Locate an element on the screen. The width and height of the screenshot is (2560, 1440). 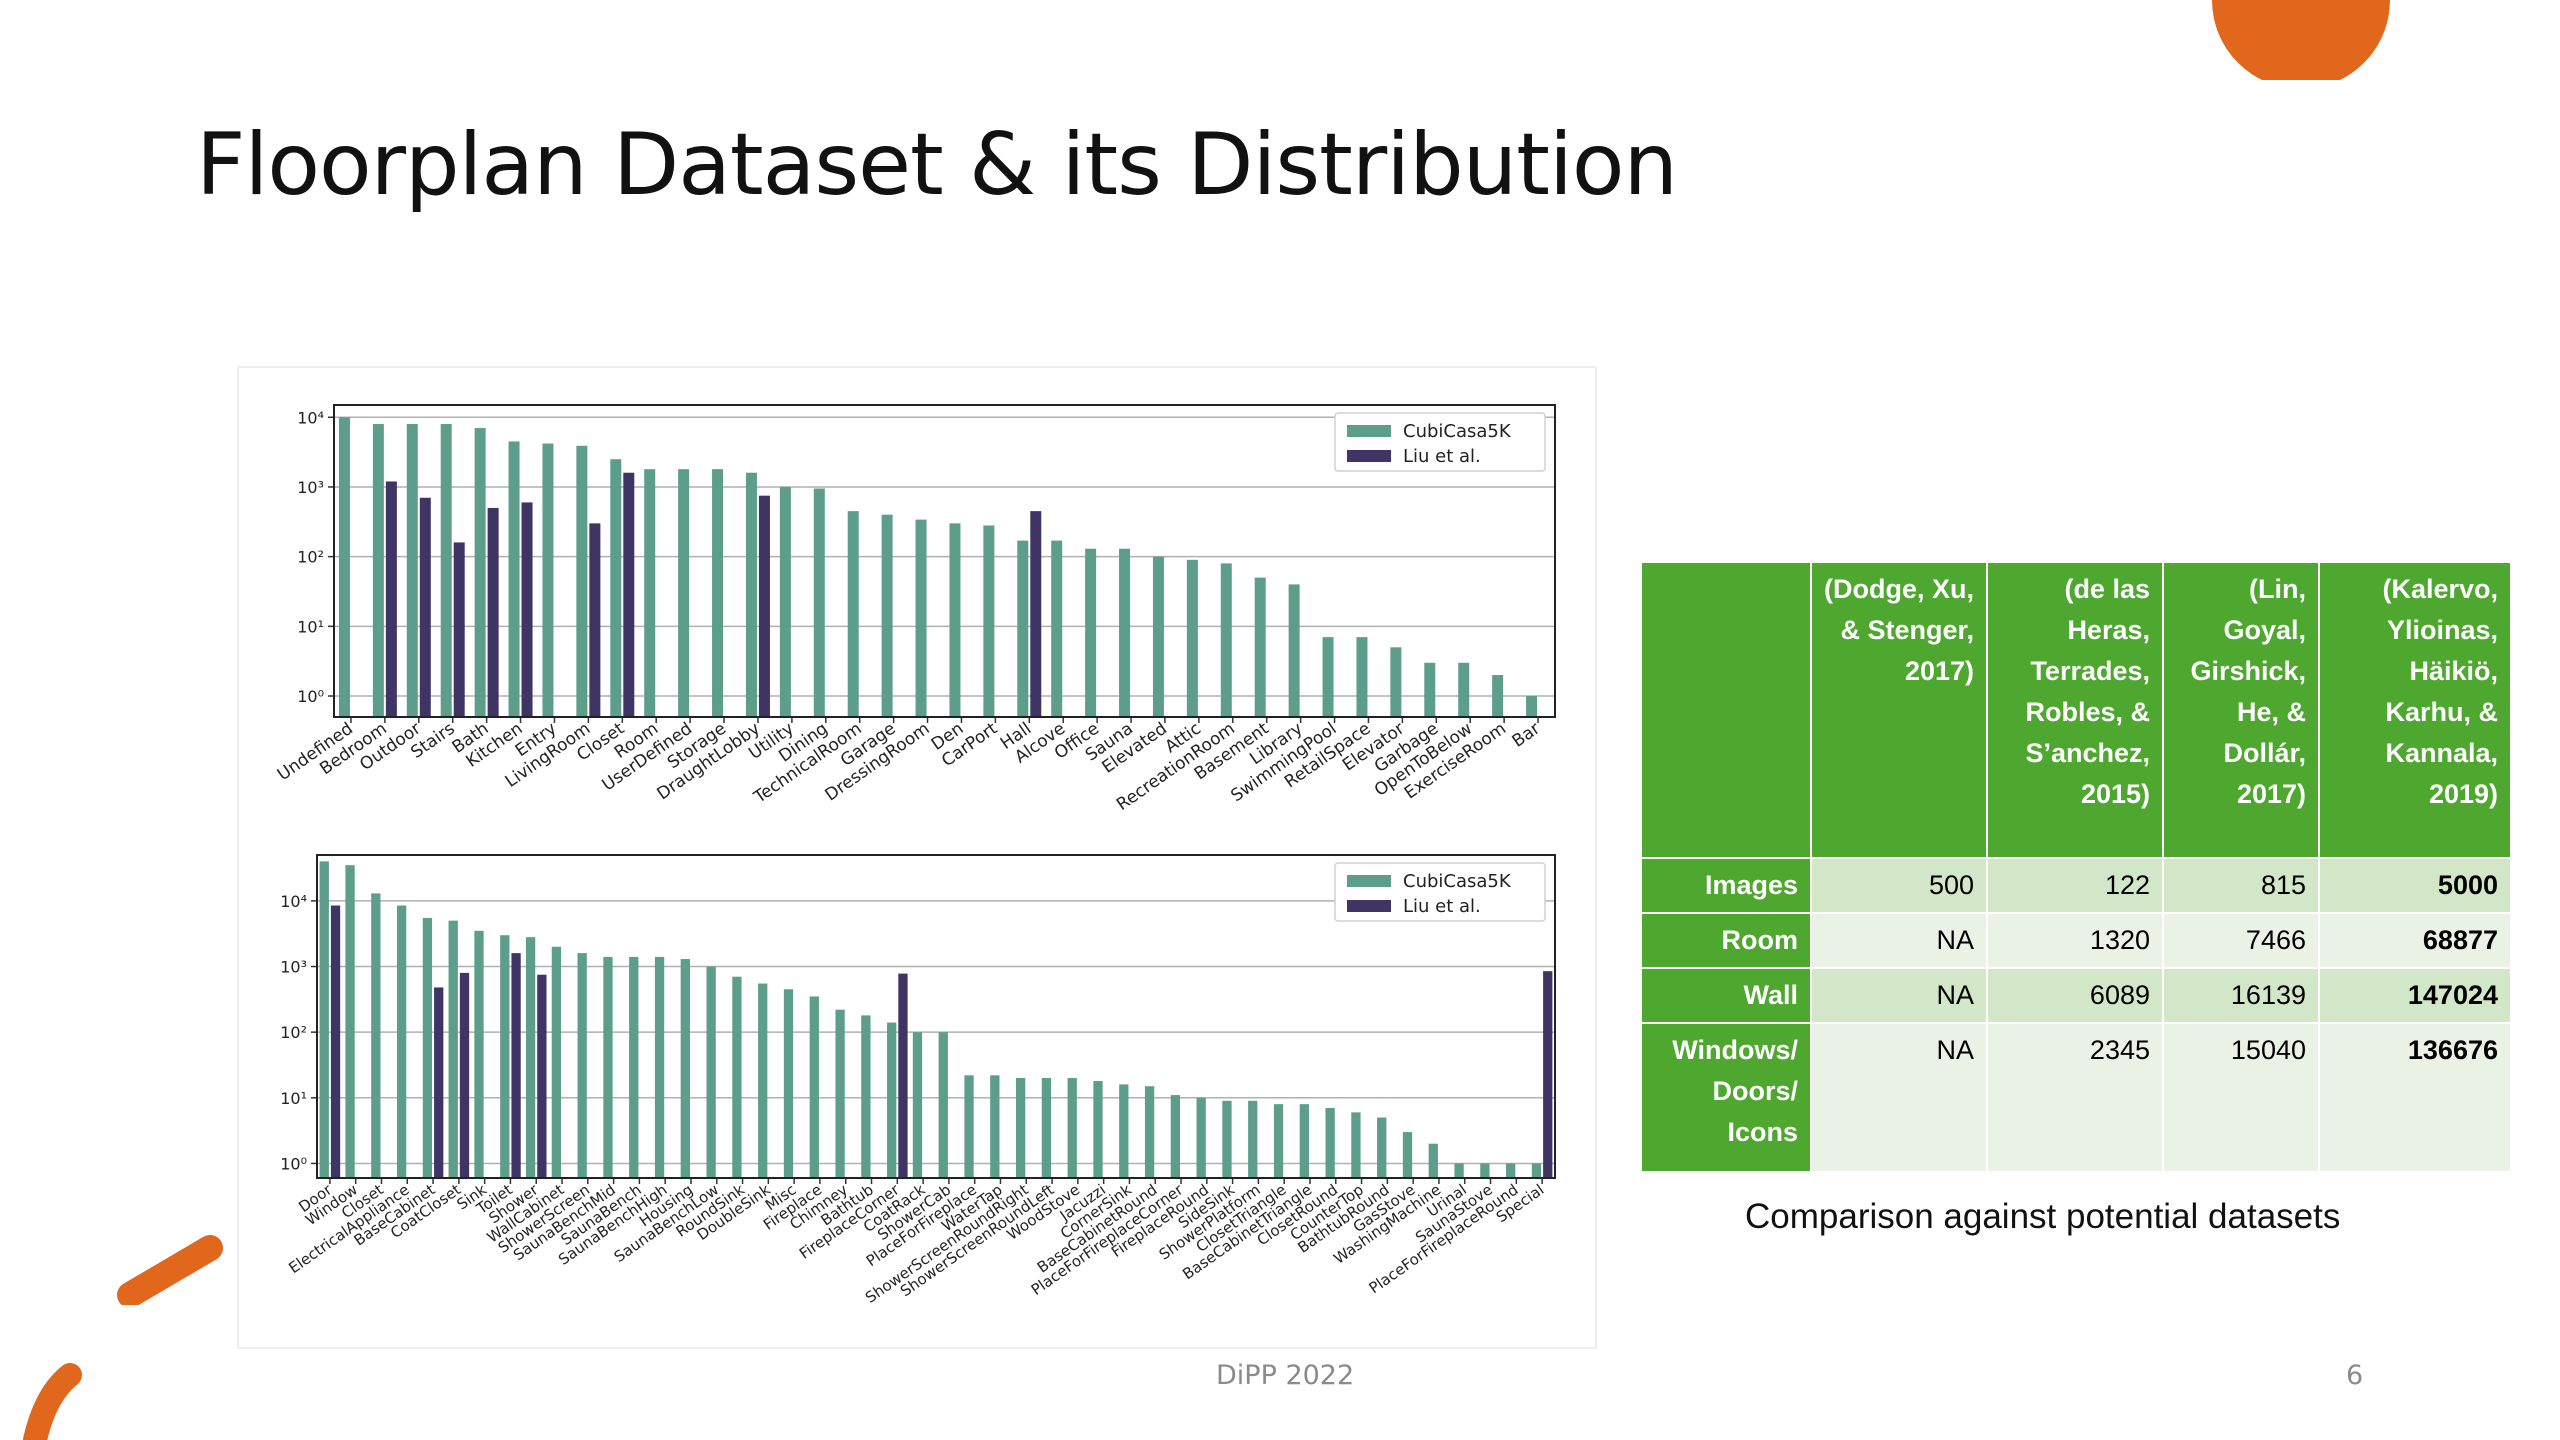
table-caption: Comparison against potential datasets is located at coordinates (2043, 1216).